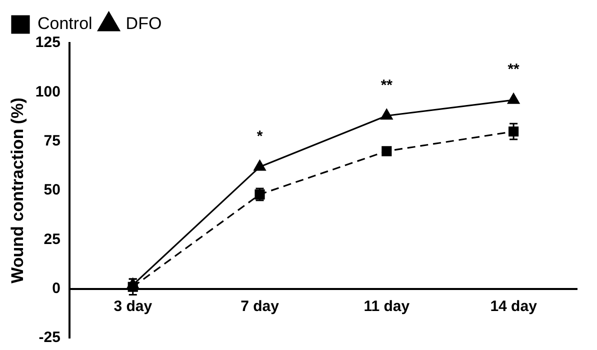  Describe the element at coordinates (17, 191) in the screenshot. I see `y-axis-title: Wound contraction (%)` at that location.